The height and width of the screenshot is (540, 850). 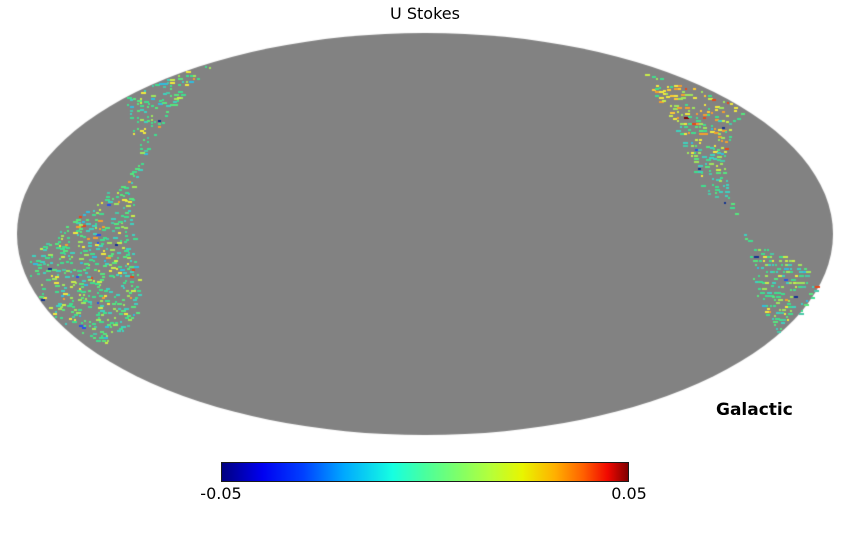 What do you see at coordinates (425, 13) in the screenshot?
I see `figure-title: U Stokes` at bounding box center [425, 13].